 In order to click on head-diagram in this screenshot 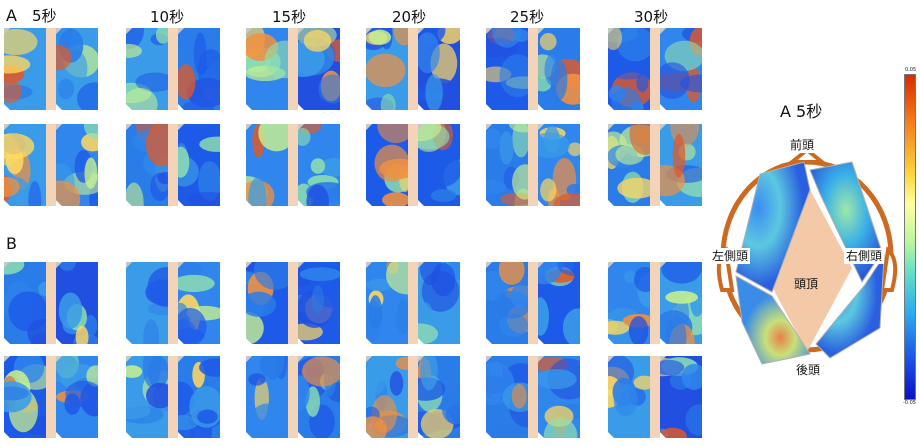, I will do `click(807, 256)`.